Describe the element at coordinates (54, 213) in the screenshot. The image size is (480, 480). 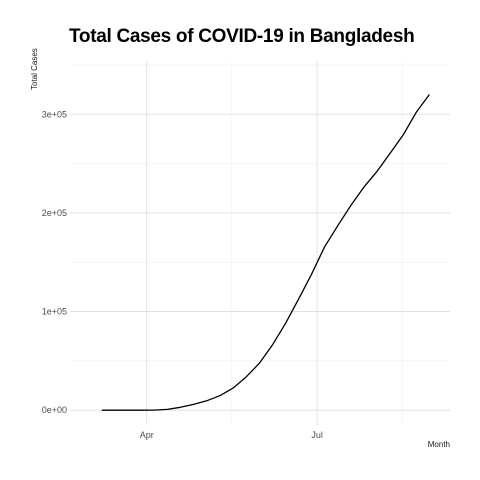
I see `y-tick-label: 2e+05` at that location.